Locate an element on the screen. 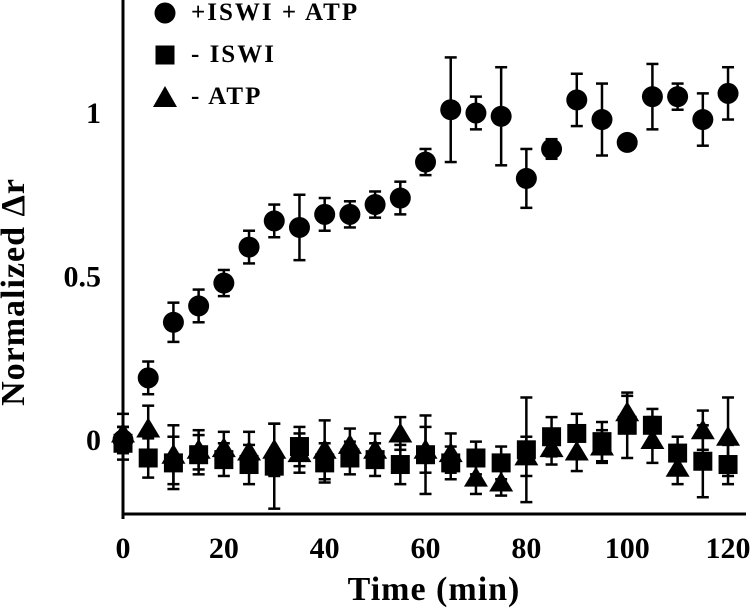 The height and width of the screenshot is (612, 752). y-axis-title: Normalized Δr is located at coordinates (16, 292).